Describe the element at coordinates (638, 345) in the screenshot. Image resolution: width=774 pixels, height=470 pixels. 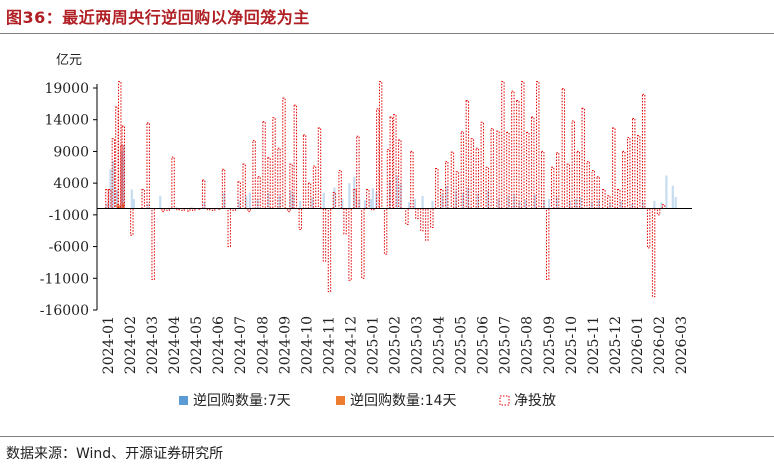
I see `x-tick-label: 2026-01` at that location.